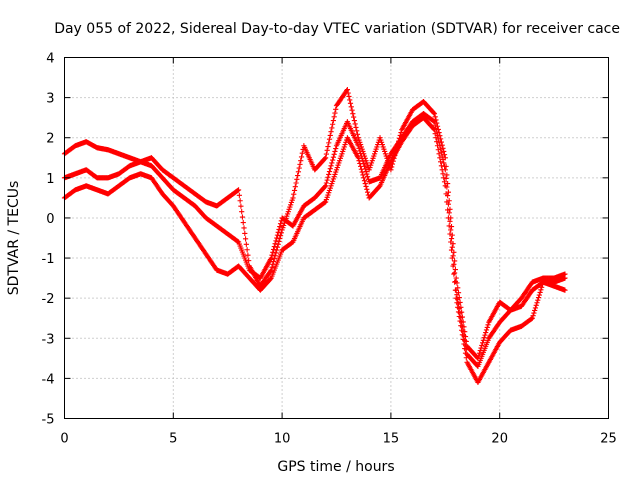 Image resolution: width=640 pixels, height=480 pixels. I want to click on y-tick-label: 2, so click(50, 139).